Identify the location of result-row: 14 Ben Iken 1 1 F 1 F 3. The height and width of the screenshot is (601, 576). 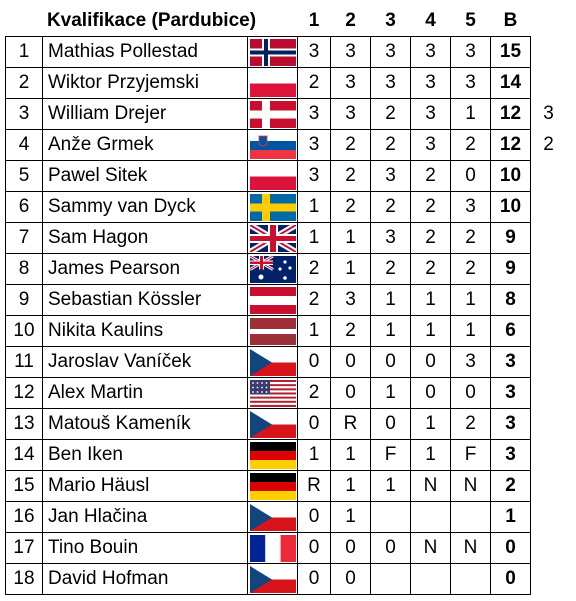
(286, 455).